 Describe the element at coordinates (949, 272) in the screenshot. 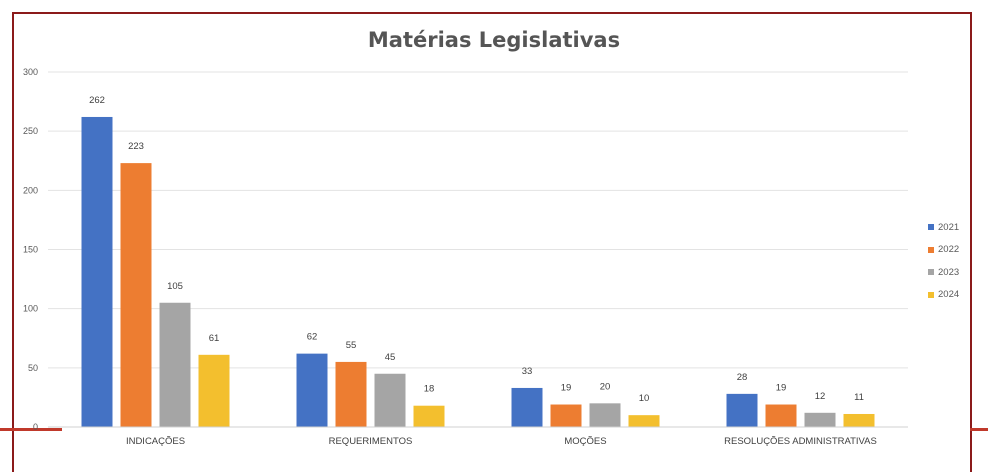

I see `legend-label: 2023` at that location.